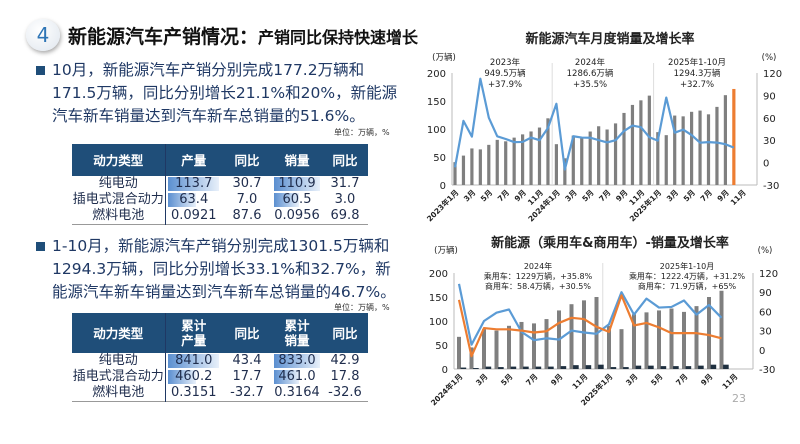 This screenshot has height=444, width=800. I want to click on cell-value: 60.5, so click(297, 199).